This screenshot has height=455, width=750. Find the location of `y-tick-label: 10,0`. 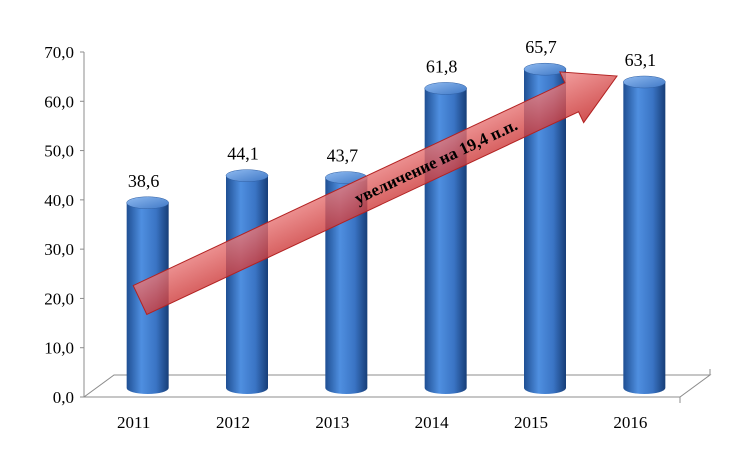

y-tick-label: 10,0 is located at coordinates (59, 348).